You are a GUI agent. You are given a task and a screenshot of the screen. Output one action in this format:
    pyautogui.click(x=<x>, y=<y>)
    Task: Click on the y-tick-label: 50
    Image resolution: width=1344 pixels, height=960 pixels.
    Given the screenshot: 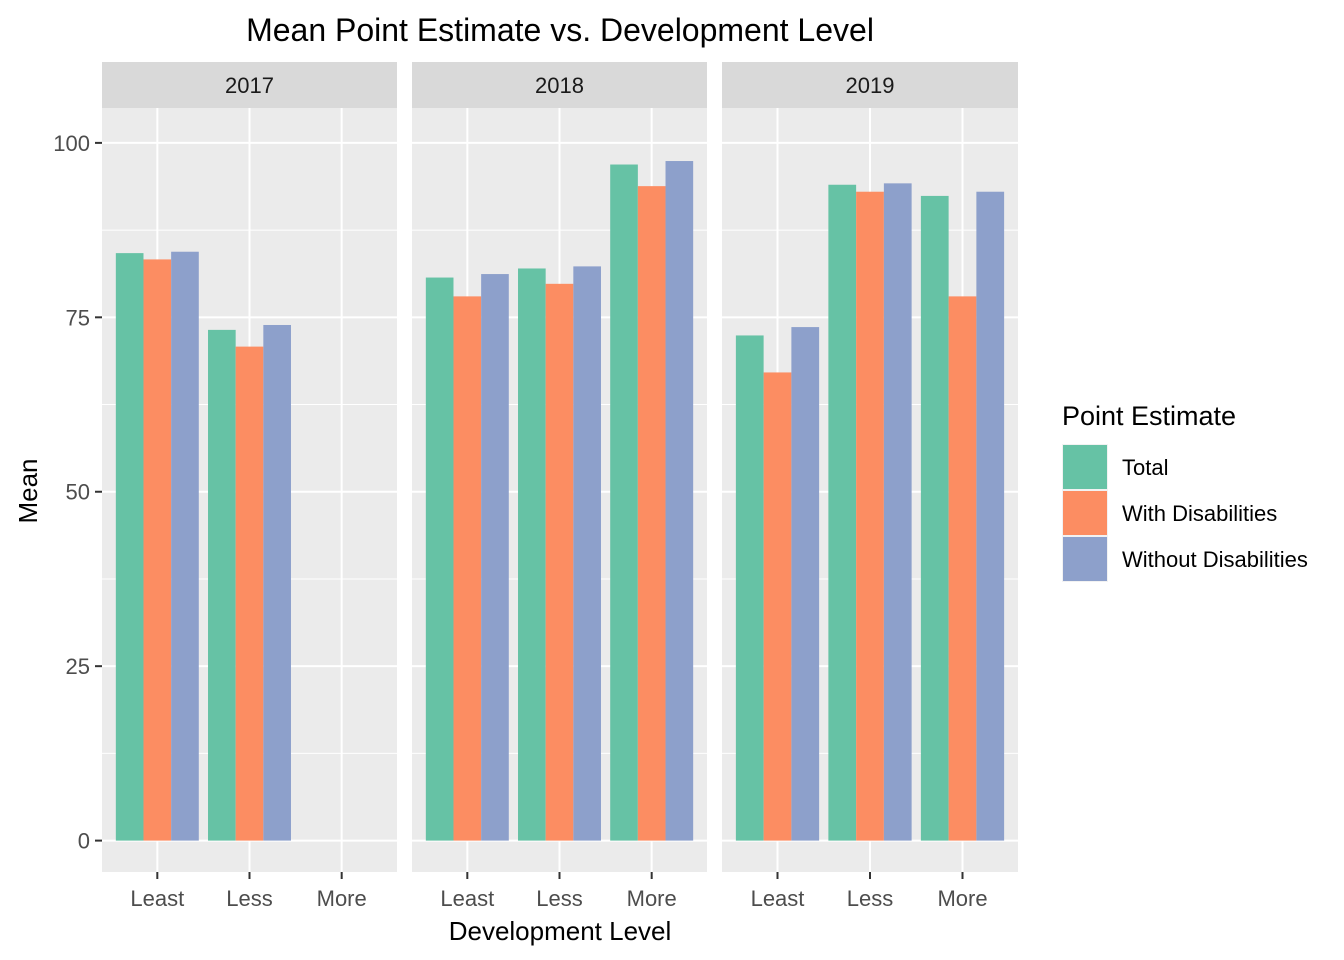 What is the action you would take?
    pyautogui.click(x=78, y=492)
    